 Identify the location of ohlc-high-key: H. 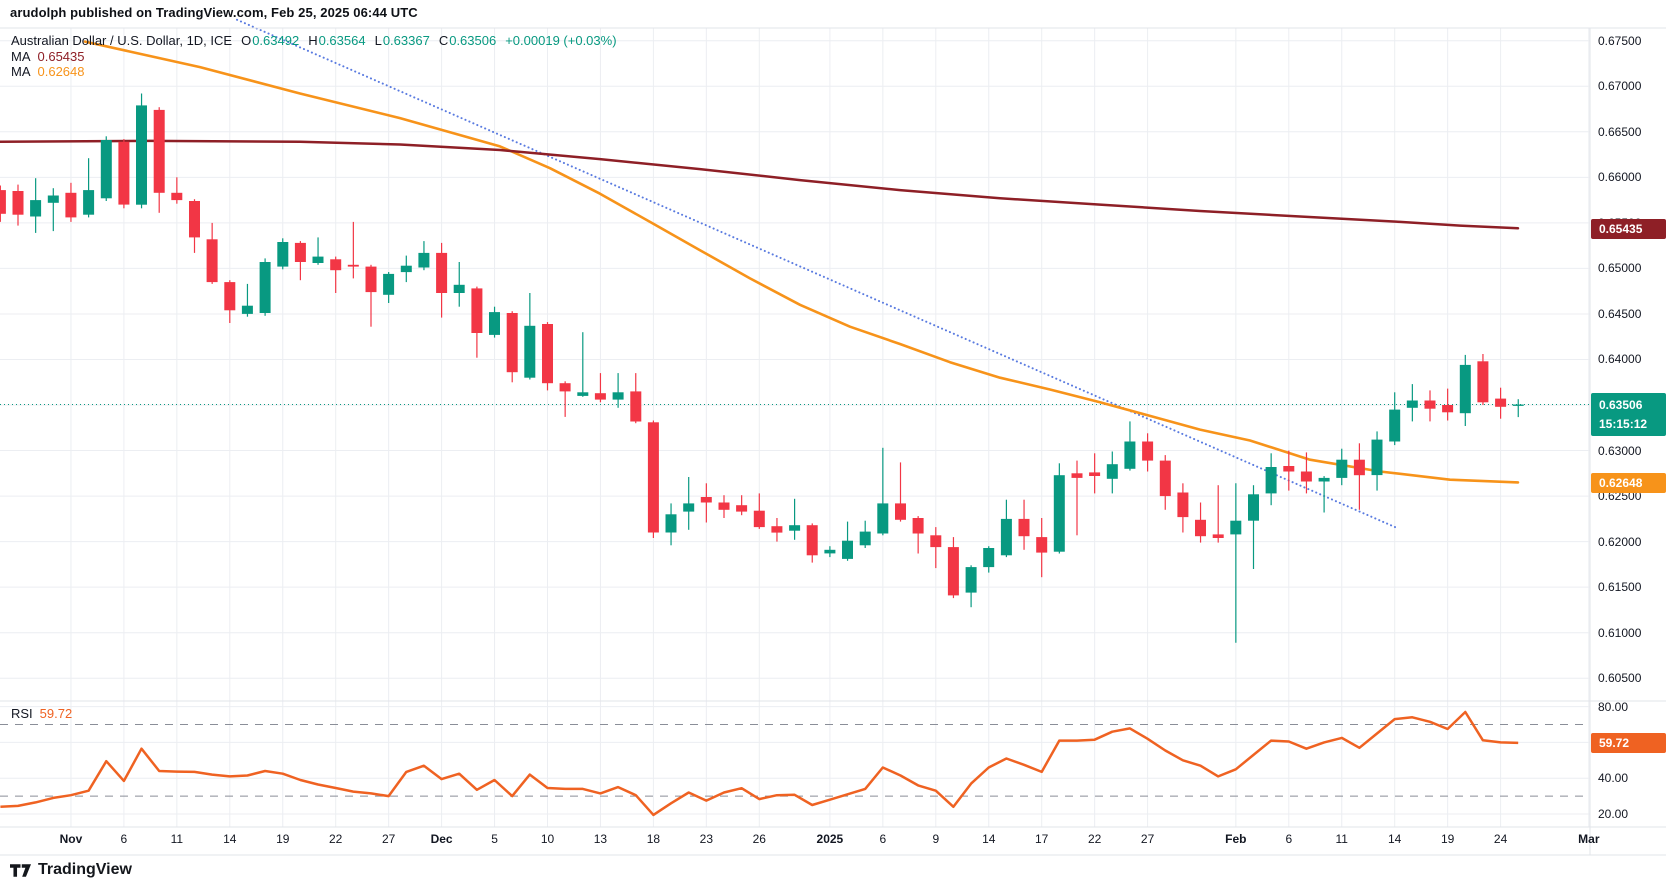
(313, 40).